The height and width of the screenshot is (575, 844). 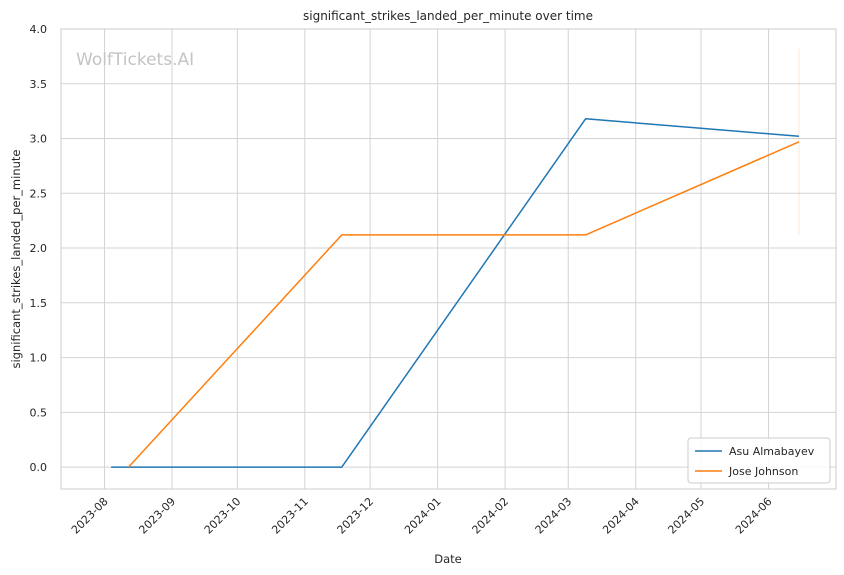 I want to click on legend-box, so click(x=759, y=460).